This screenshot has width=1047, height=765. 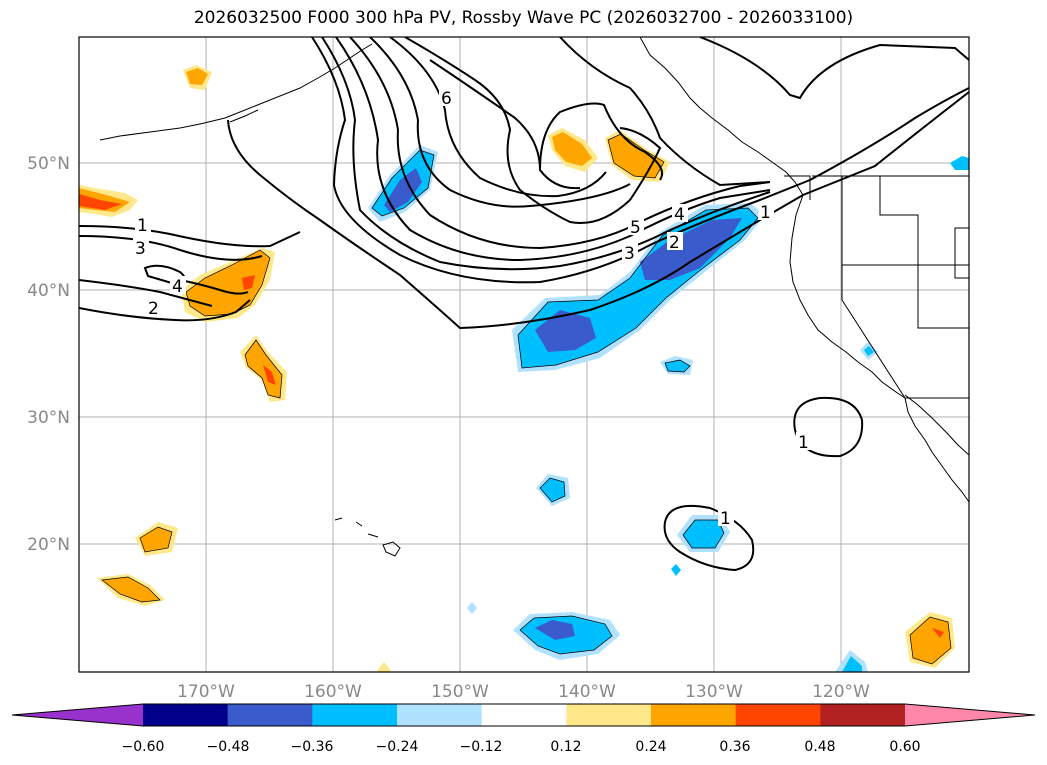 I want to click on colorbar-tick-label: 0.48, so click(x=819, y=747).